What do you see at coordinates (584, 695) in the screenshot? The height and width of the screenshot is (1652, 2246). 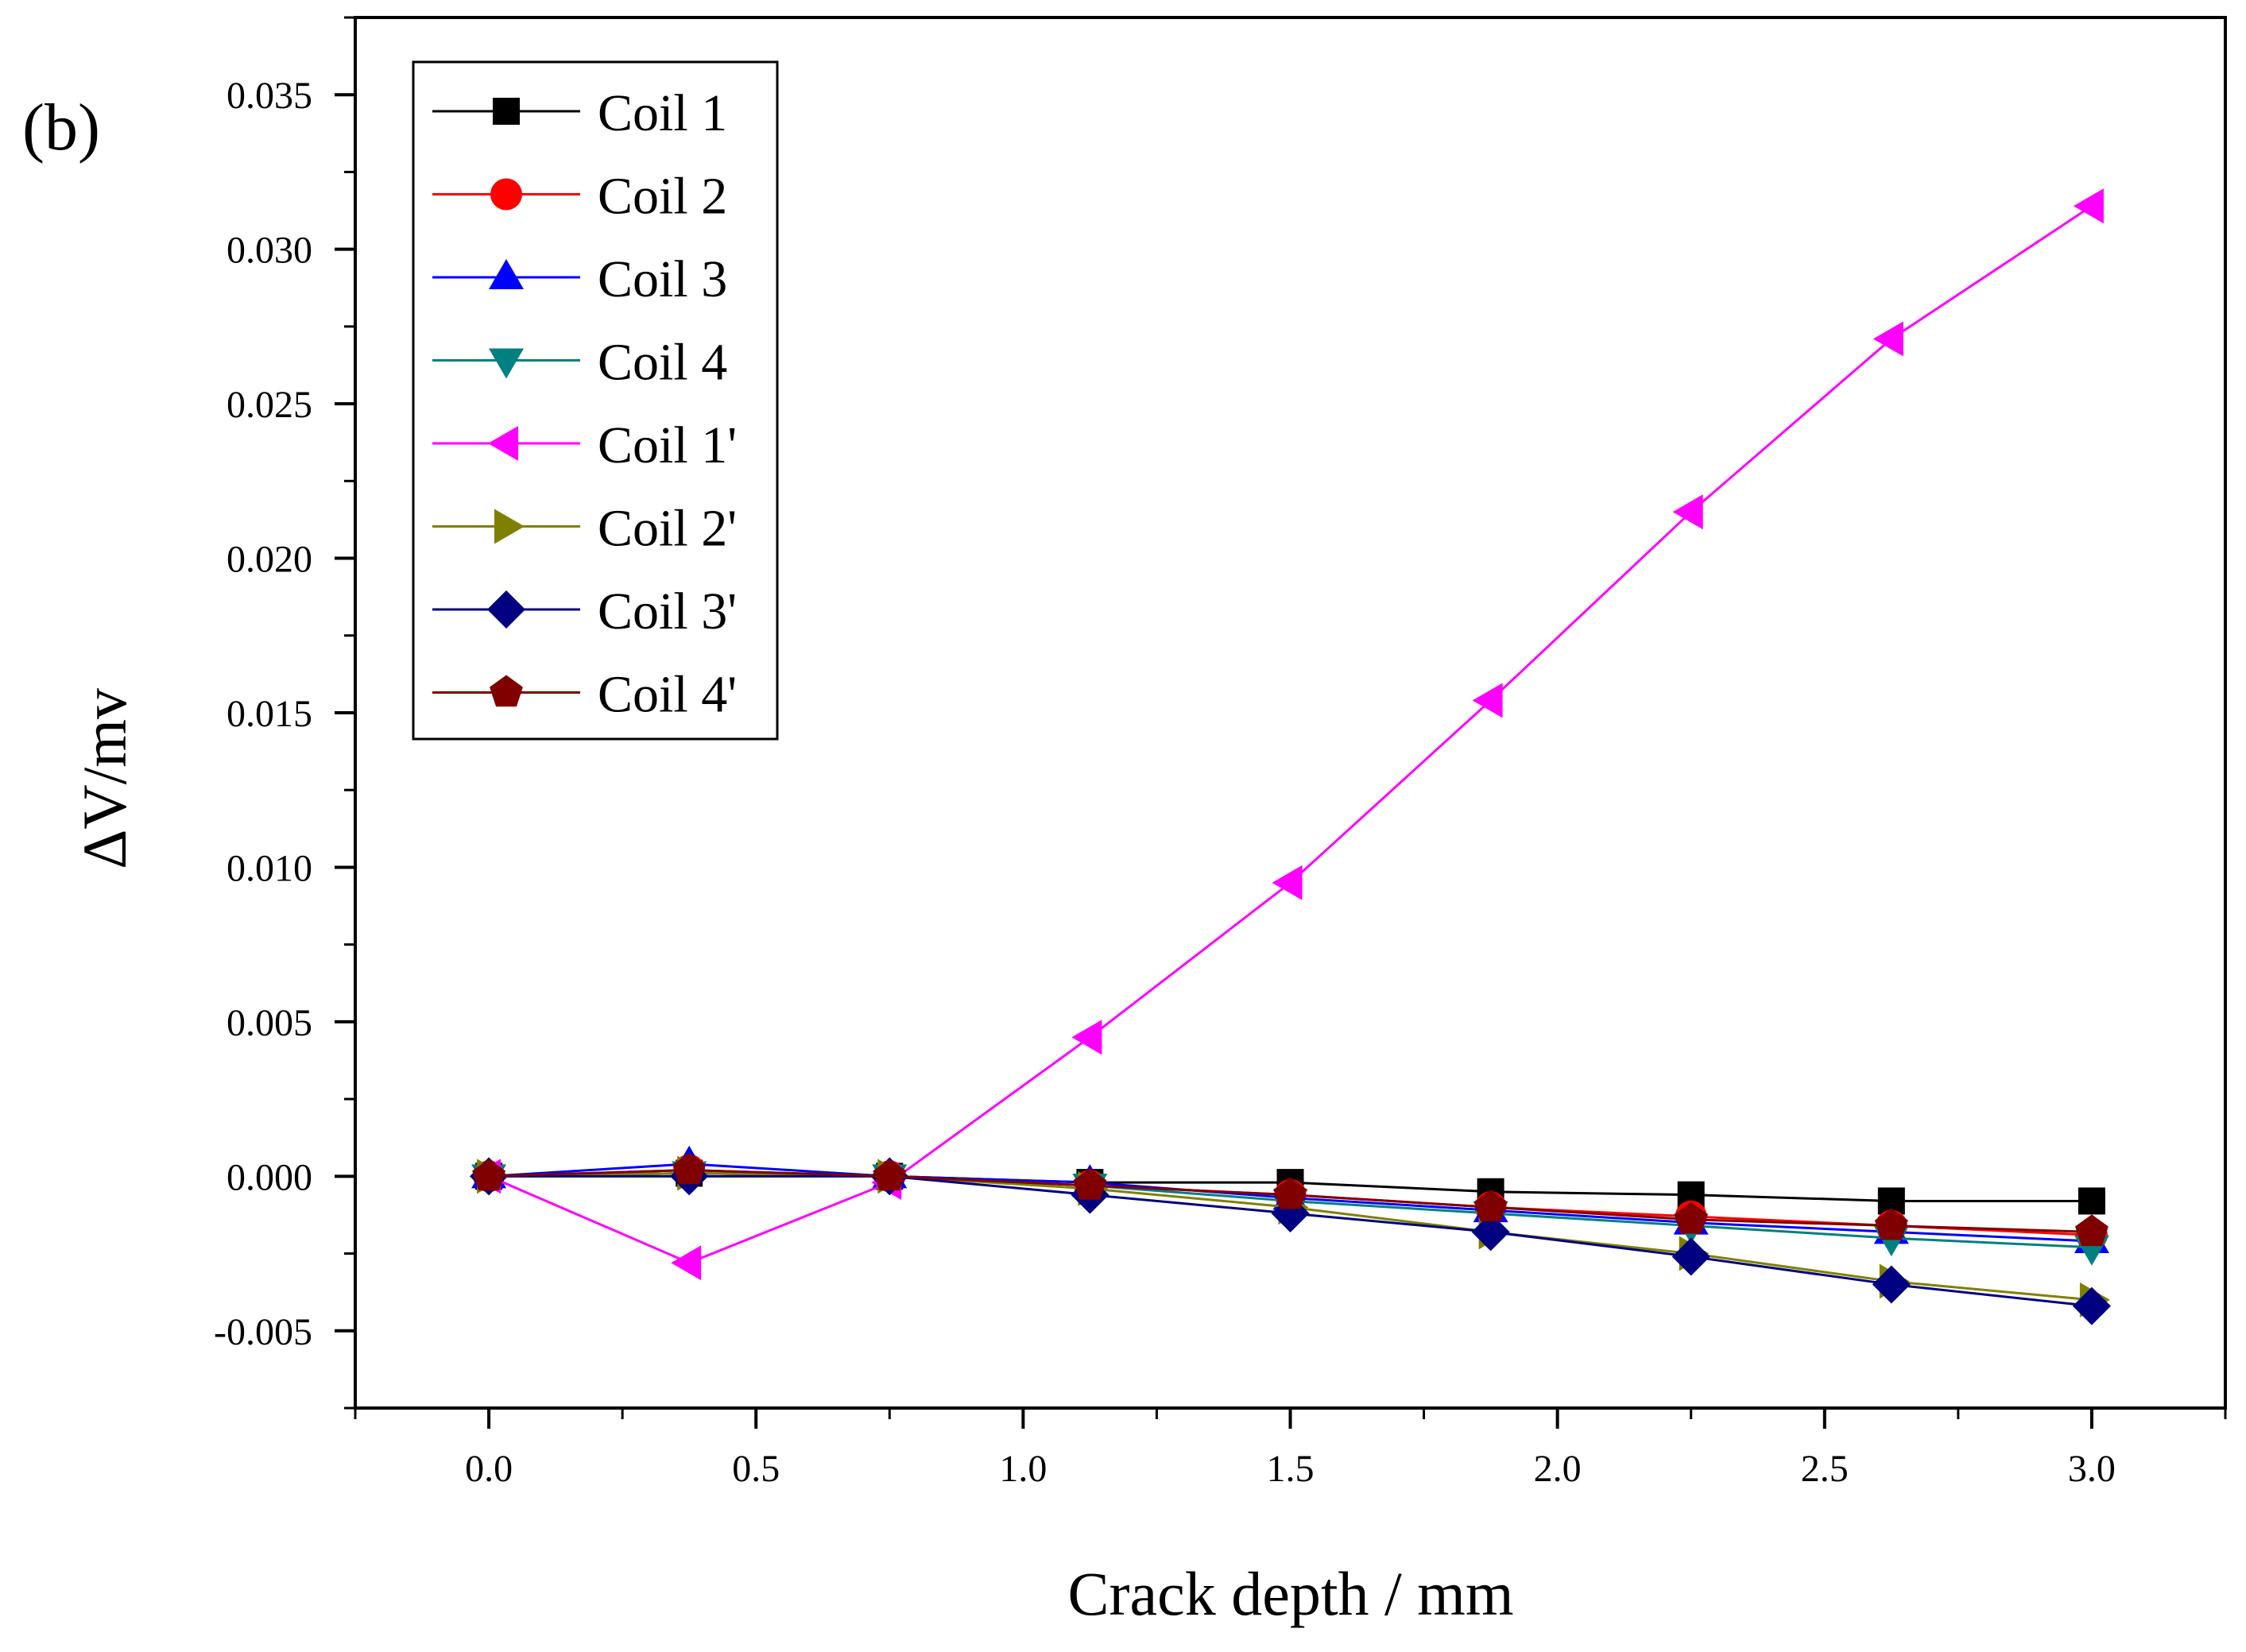 I see `legend-entry: Coil 4'` at bounding box center [584, 695].